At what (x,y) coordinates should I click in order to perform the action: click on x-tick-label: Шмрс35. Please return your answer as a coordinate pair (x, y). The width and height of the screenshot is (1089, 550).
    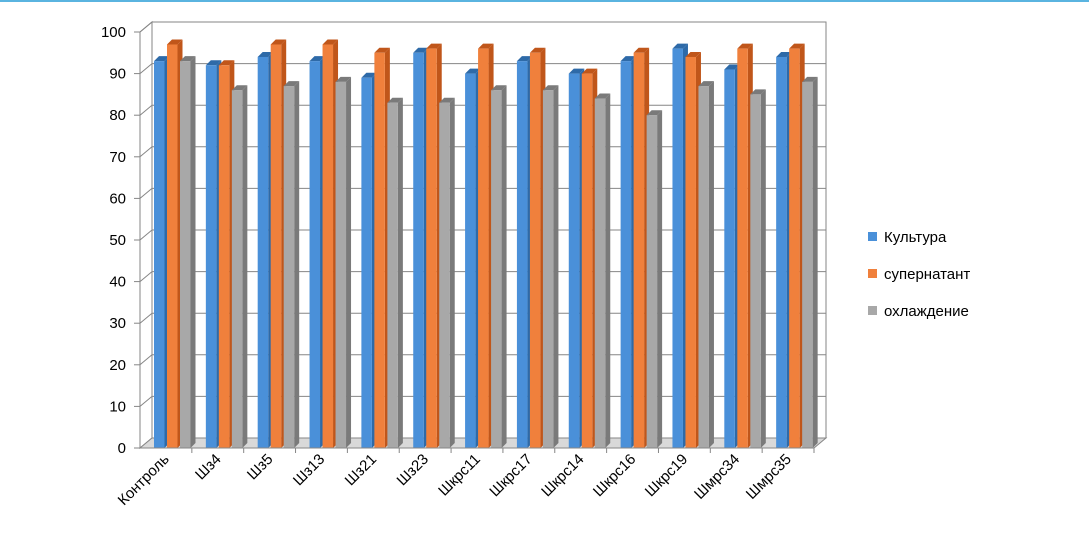
    Looking at the image, I should click on (769, 477).